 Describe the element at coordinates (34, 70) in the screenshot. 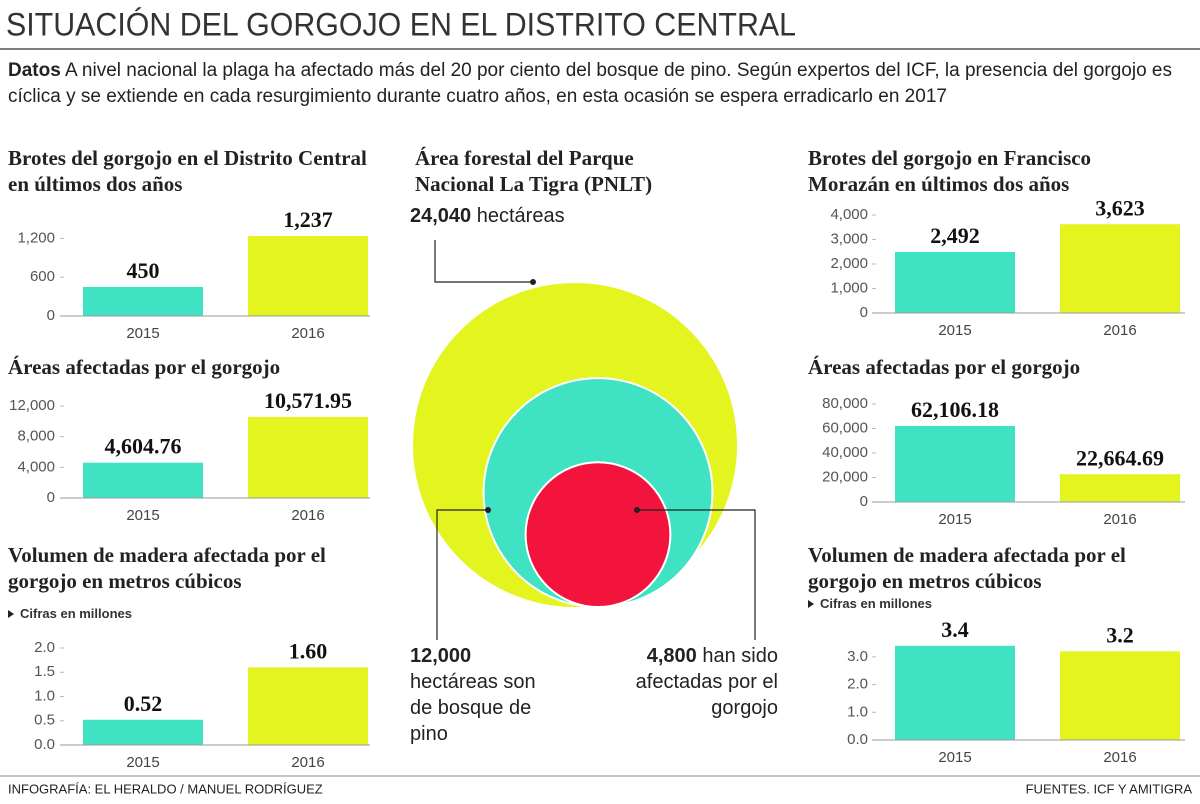

I see `intro-lead: Datos` at that location.